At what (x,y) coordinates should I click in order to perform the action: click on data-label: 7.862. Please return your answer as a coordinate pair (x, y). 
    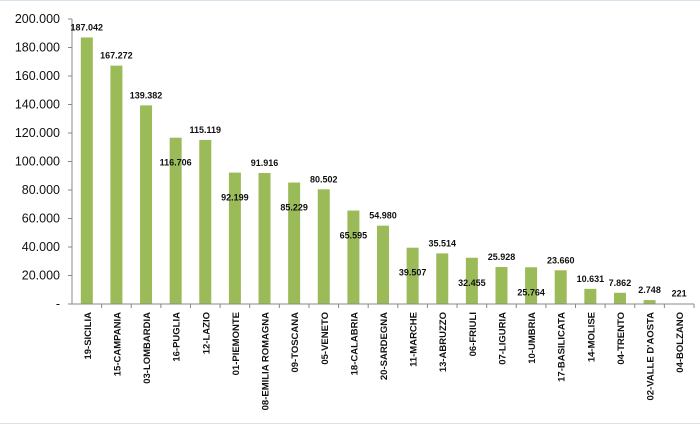
    Looking at the image, I should click on (620, 283).